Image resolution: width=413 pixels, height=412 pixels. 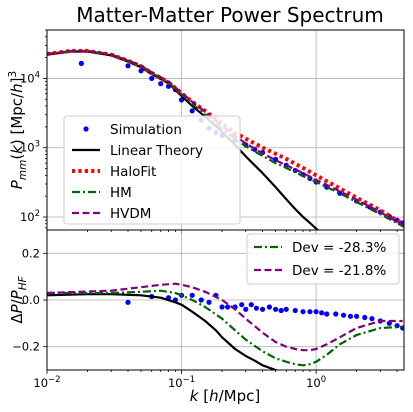 I want to click on legend-entry-dev-hvdm: Dev = -21.8%, so click(x=320, y=271).